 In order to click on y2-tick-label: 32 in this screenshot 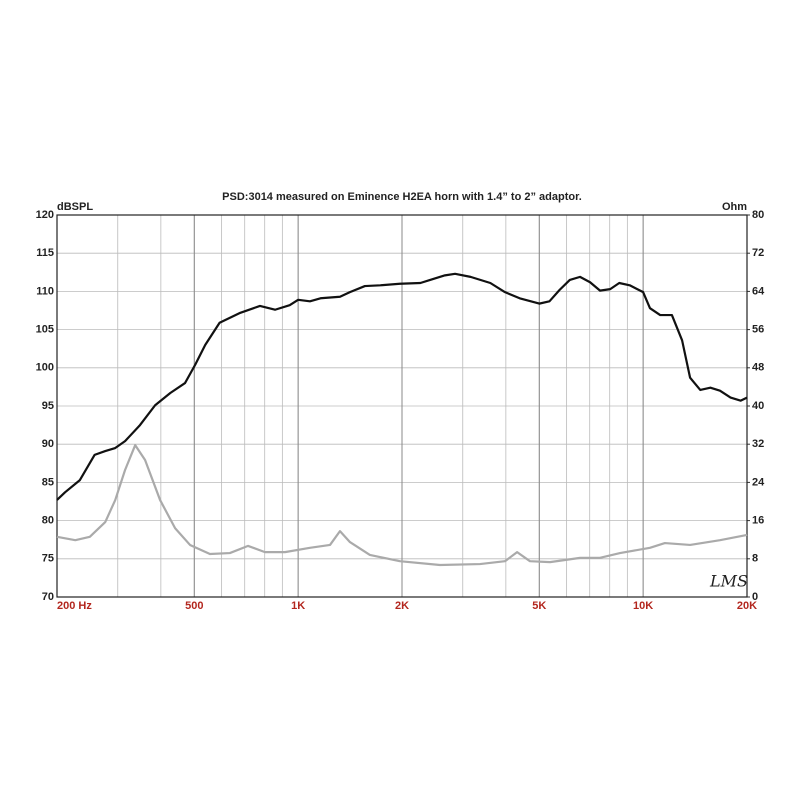, I will do `click(758, 444)`.